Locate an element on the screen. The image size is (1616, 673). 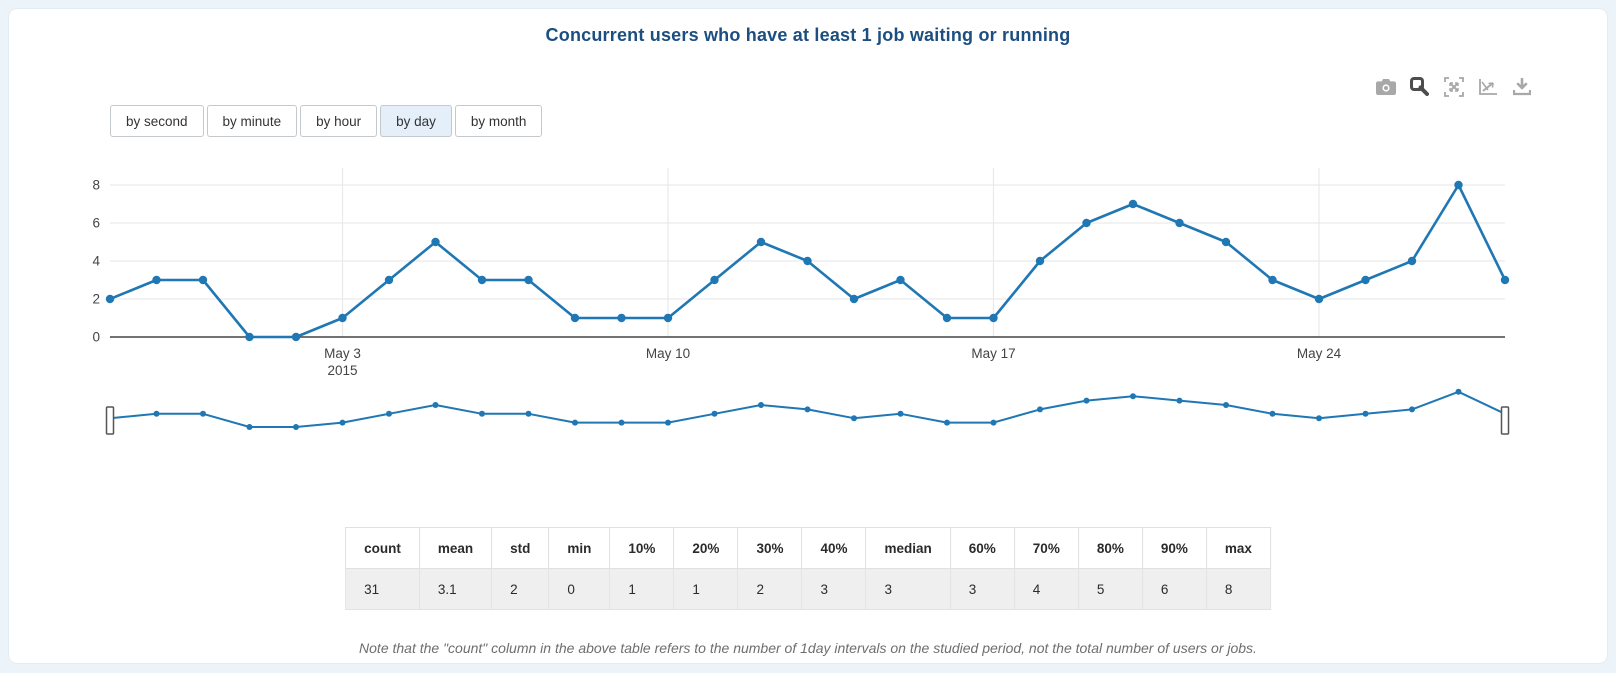
stats-header-cell: count is located at coordinates (382, 548).